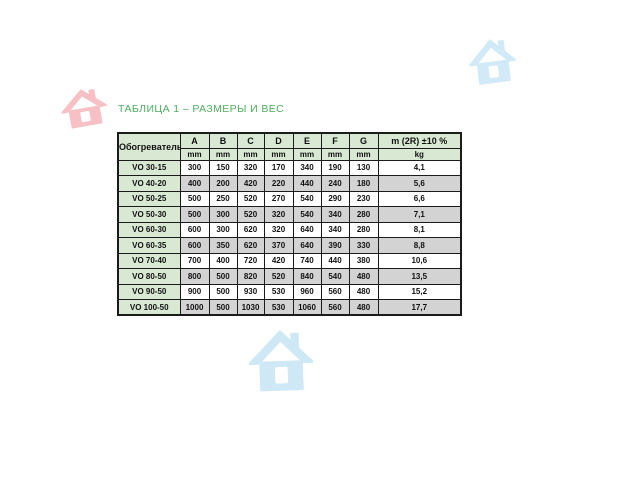  Describe the element at coordinates (363, 183) in the screenshot. I see `value-cell: 180` at that location.